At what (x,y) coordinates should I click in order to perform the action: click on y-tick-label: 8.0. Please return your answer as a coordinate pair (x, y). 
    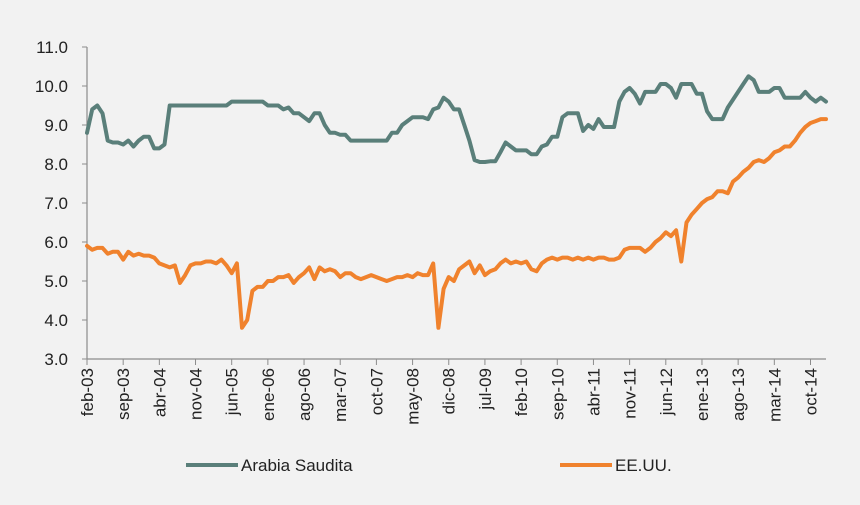
    Looking at the image, I should click on (56, 164).